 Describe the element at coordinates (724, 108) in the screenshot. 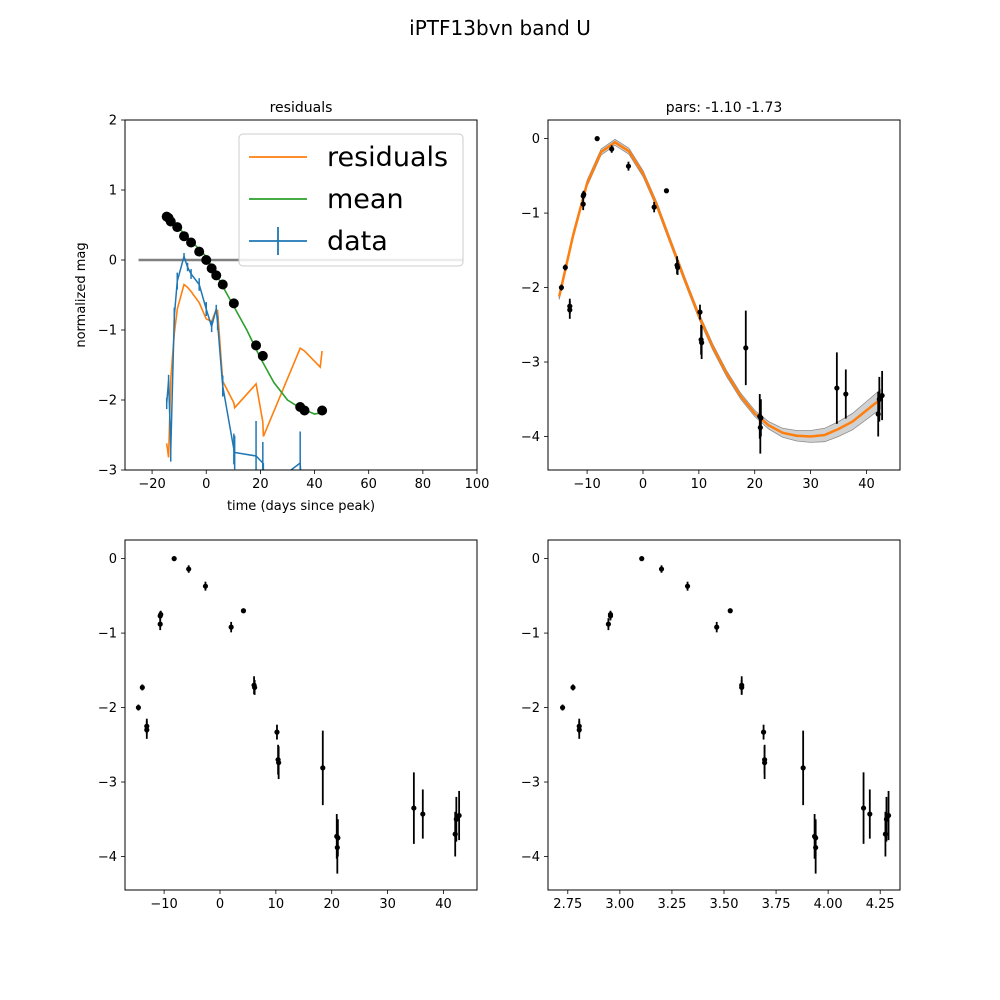

I see `panel-title: pars: -1.10 -1.73` at that location.